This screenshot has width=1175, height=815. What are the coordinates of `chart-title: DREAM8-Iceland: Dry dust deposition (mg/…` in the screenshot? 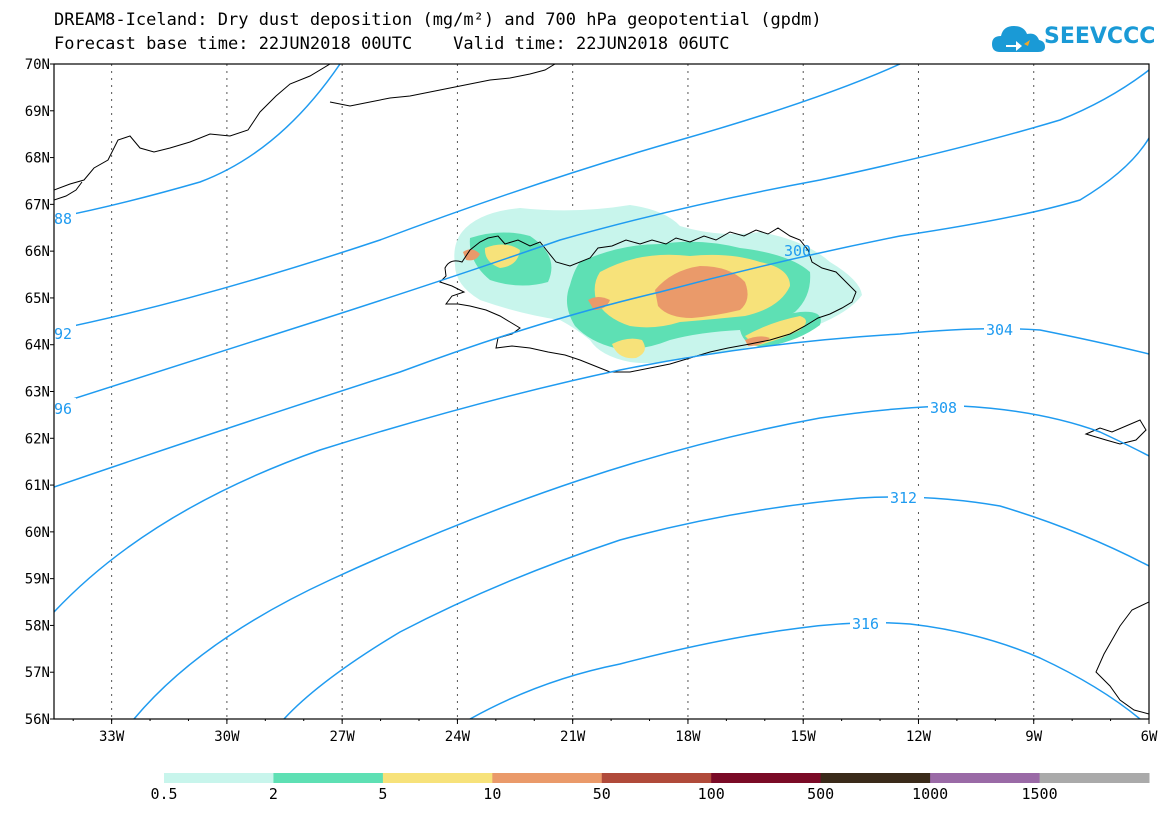 It's located at (438, 20).